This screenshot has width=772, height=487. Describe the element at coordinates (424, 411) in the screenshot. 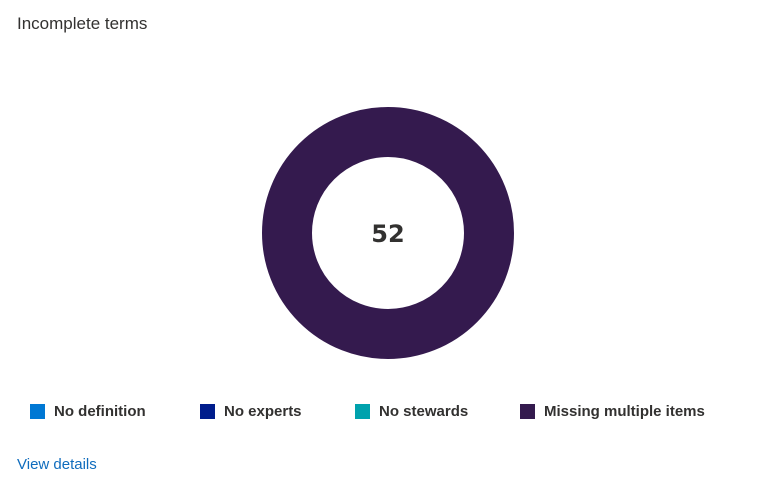

I see `legend-label-no-stewards: No stewards` at that location.